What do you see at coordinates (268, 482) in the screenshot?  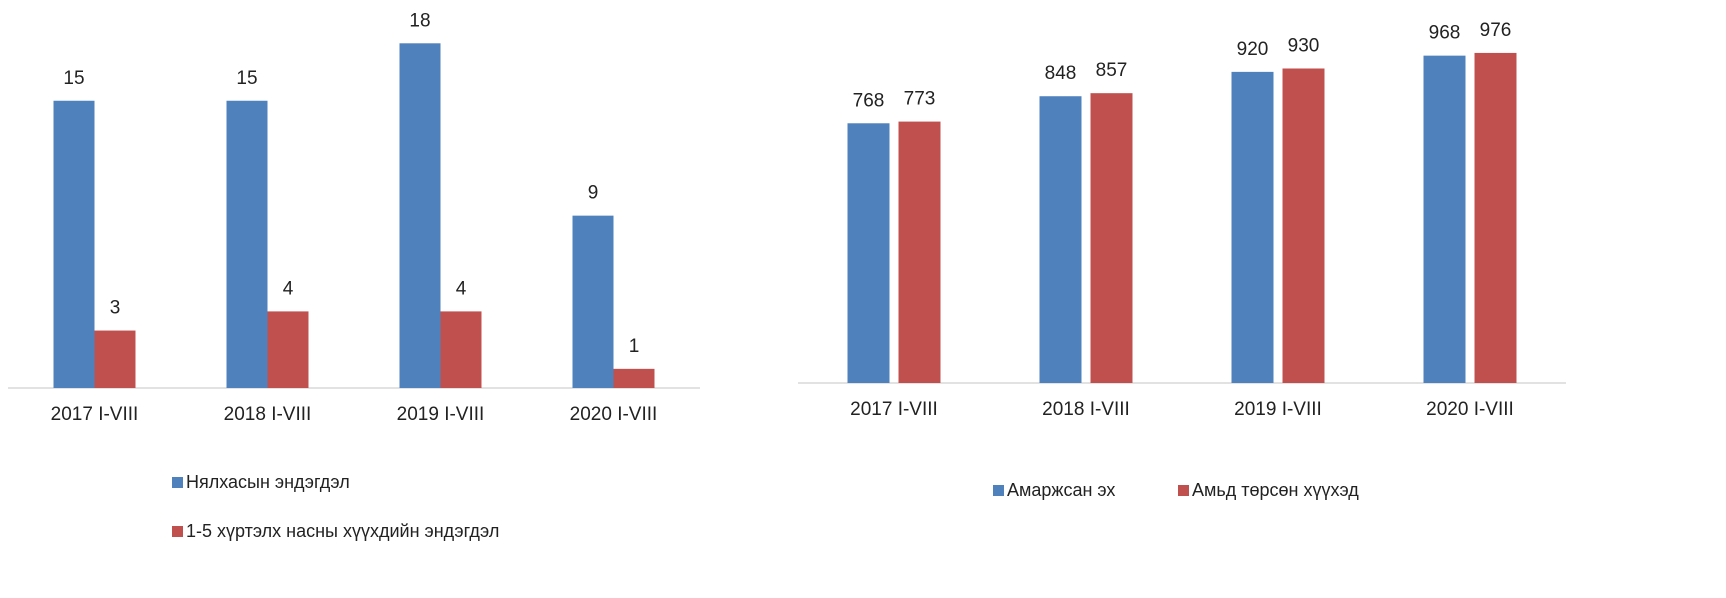 I see `legend-label: Нялхасын эндэгдэл` at bounding box center [268, 482].